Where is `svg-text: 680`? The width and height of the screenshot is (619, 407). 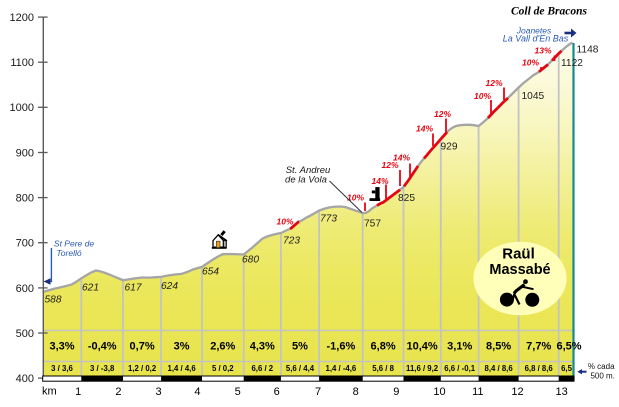 svg-text: 680 is located at coordinates (250, 260).